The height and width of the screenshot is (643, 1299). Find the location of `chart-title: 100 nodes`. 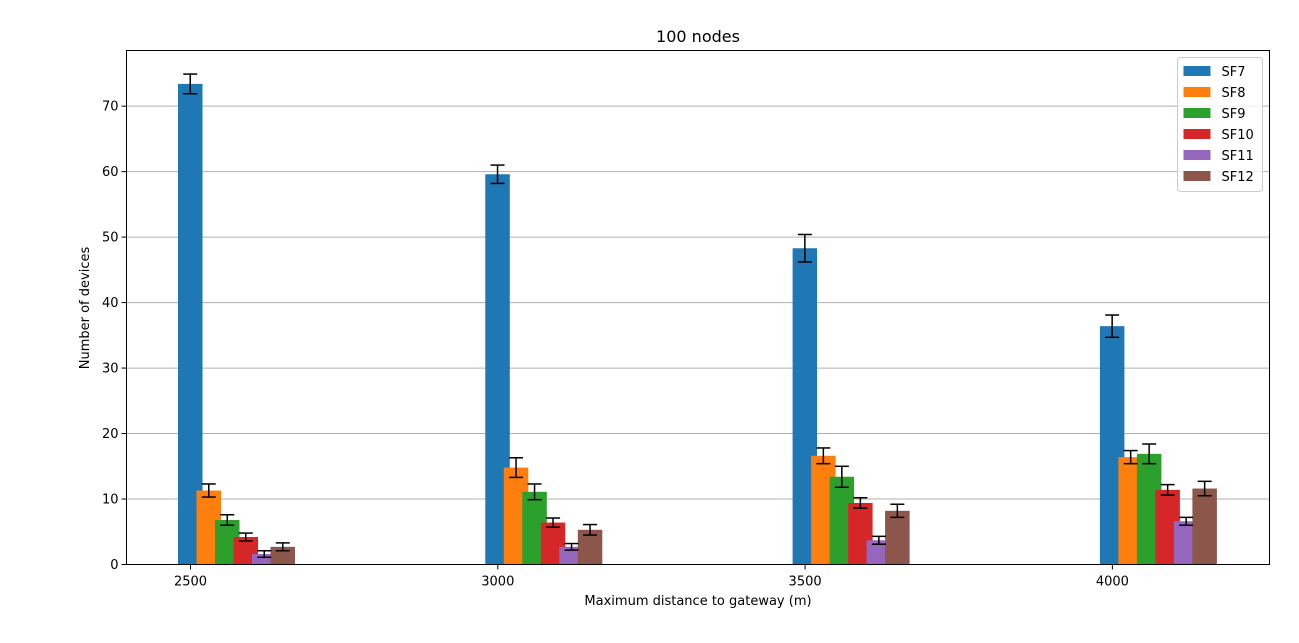

chart-title: 100 nodes is located at coordinates (698, 36).